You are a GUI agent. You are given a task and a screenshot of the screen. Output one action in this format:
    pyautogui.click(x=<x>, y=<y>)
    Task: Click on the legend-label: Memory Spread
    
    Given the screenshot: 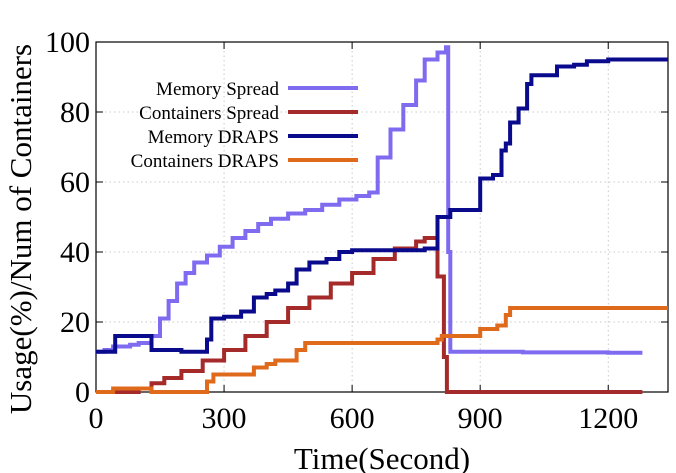 What is the action you would take?
    pyautogui.click(x=217, y=89)
    